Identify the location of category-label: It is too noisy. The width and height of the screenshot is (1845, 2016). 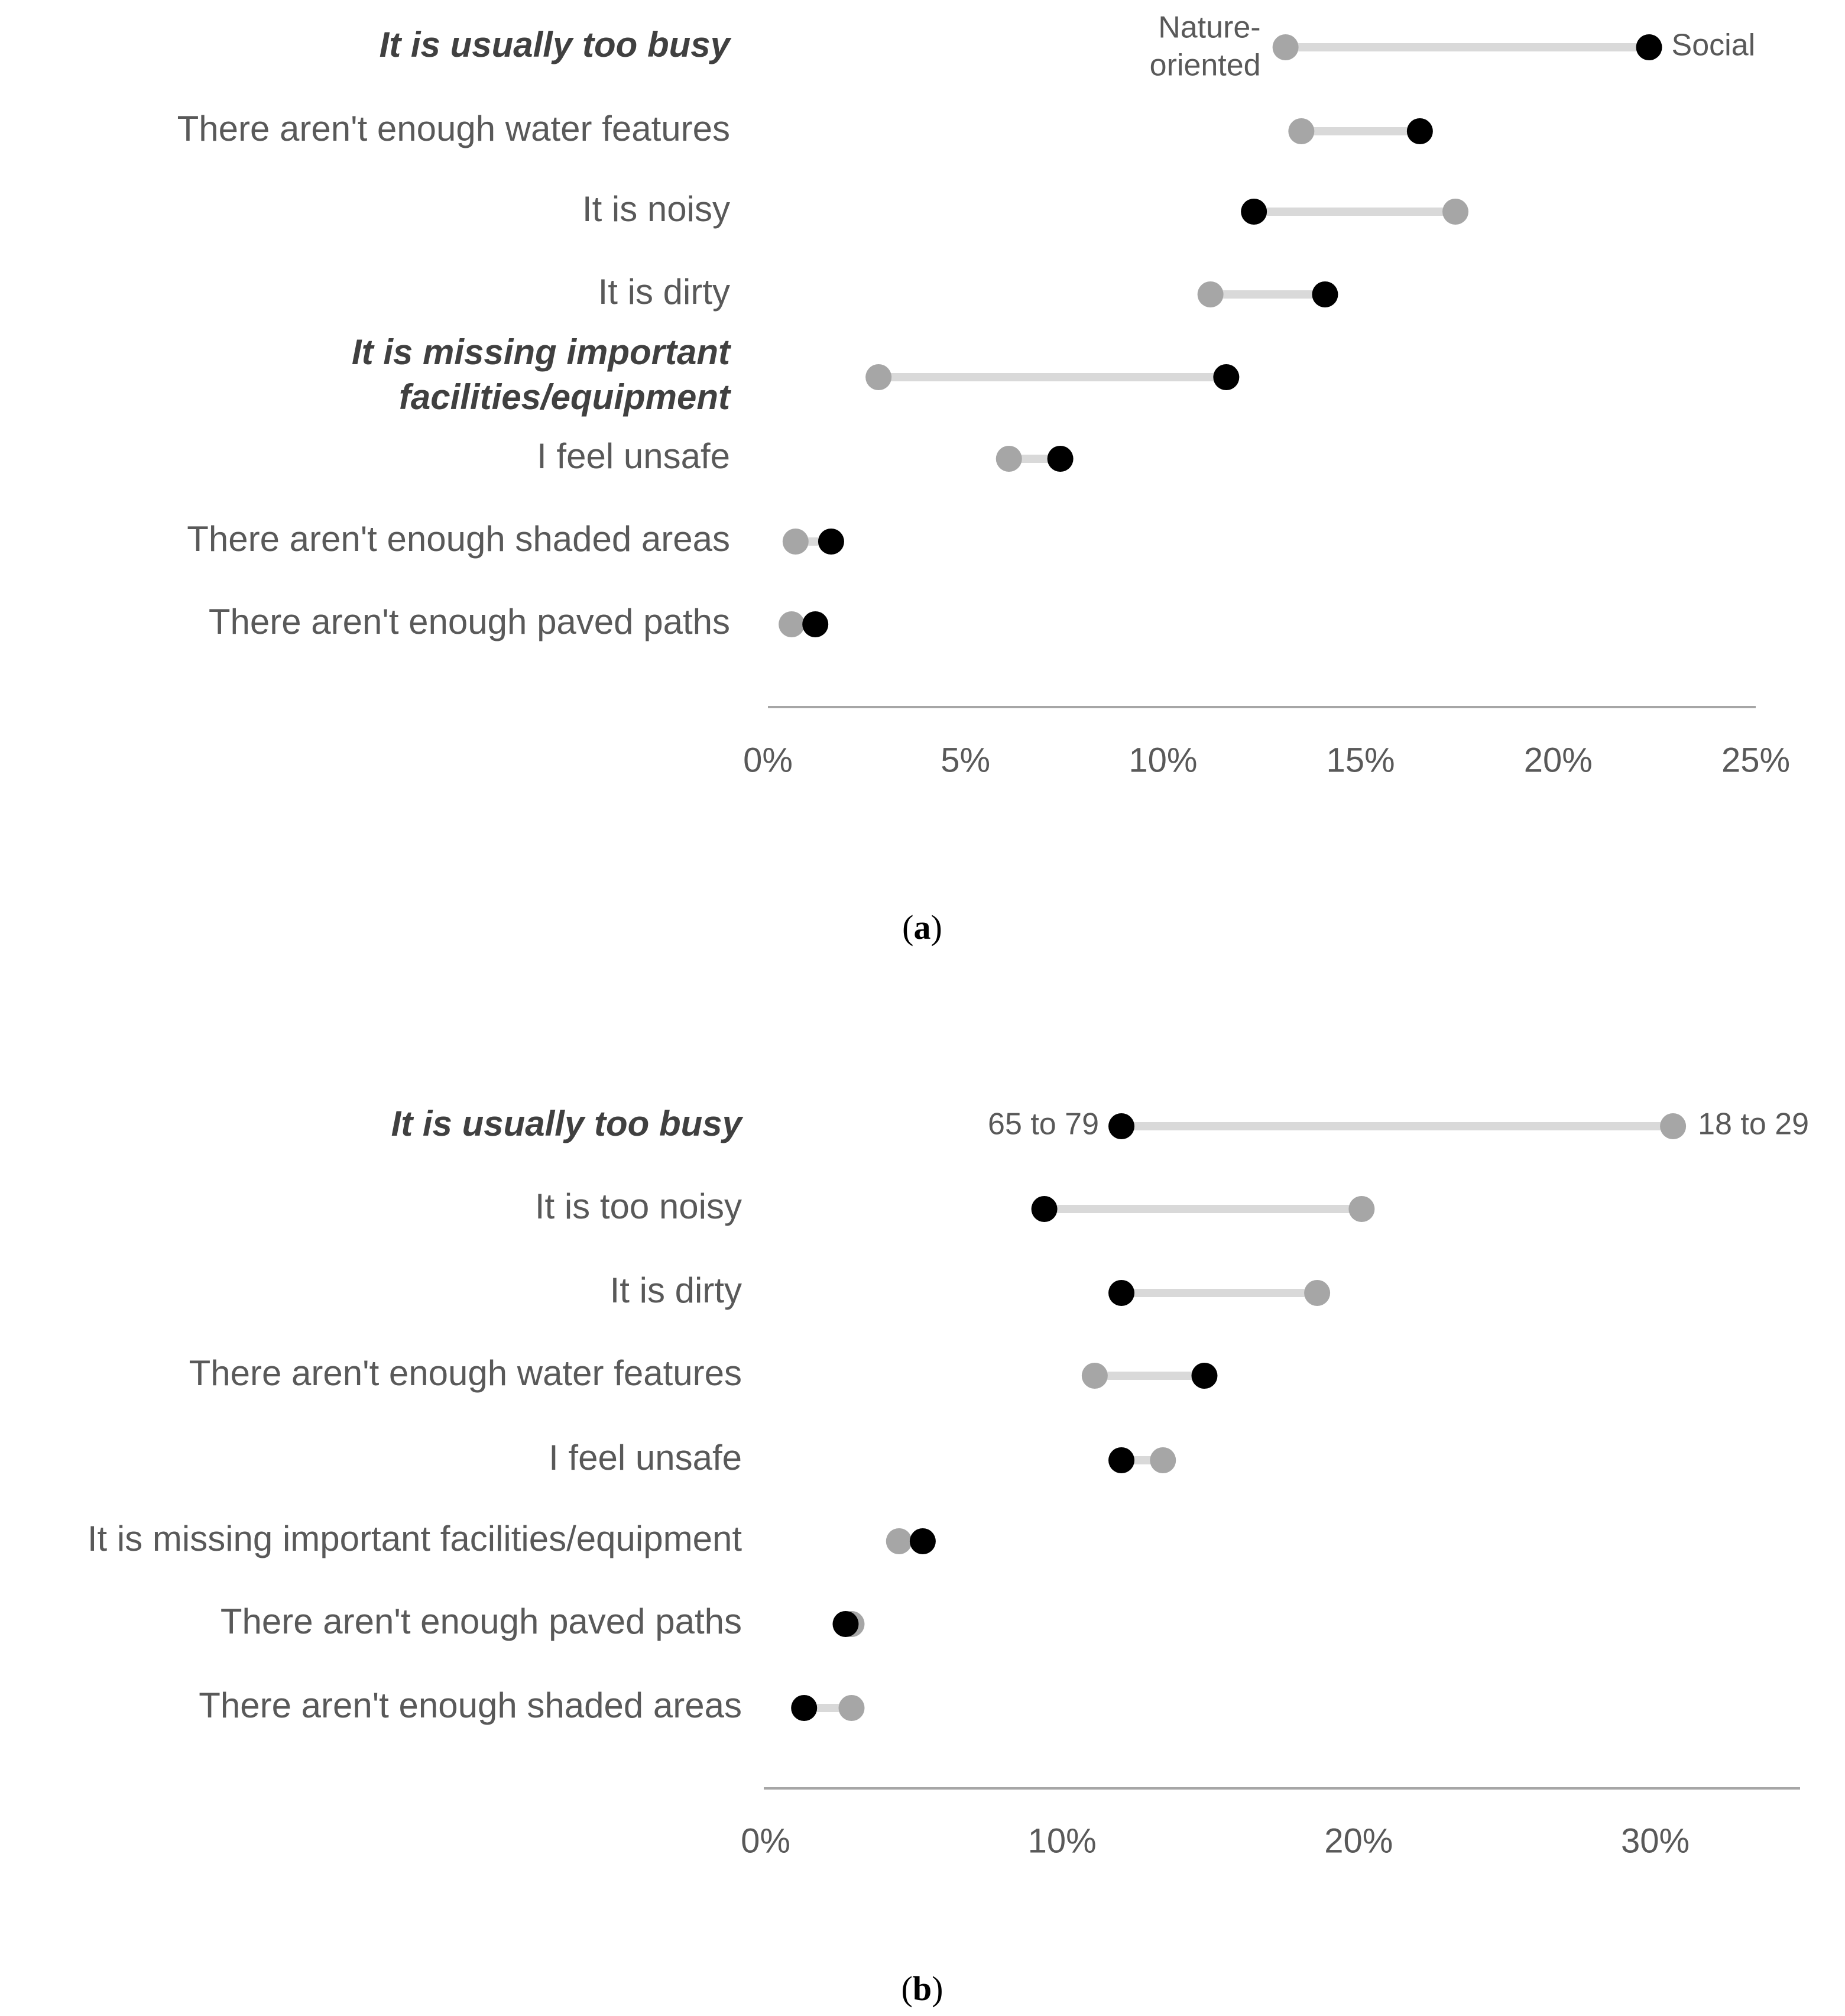
(638, 1206).